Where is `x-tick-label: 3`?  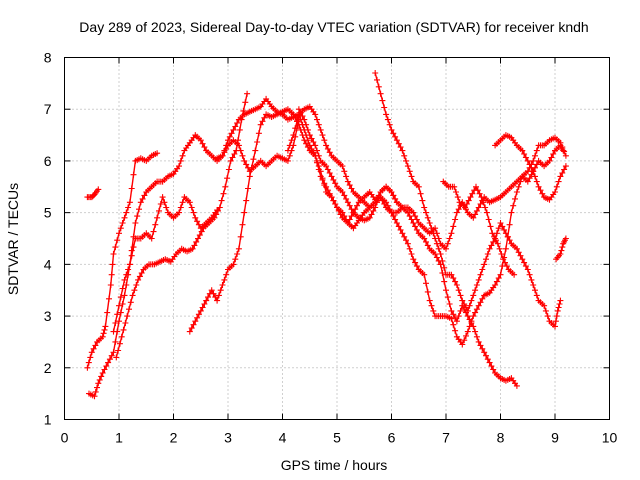
x-tick-label: 3 is located at coordinates (228, 438).